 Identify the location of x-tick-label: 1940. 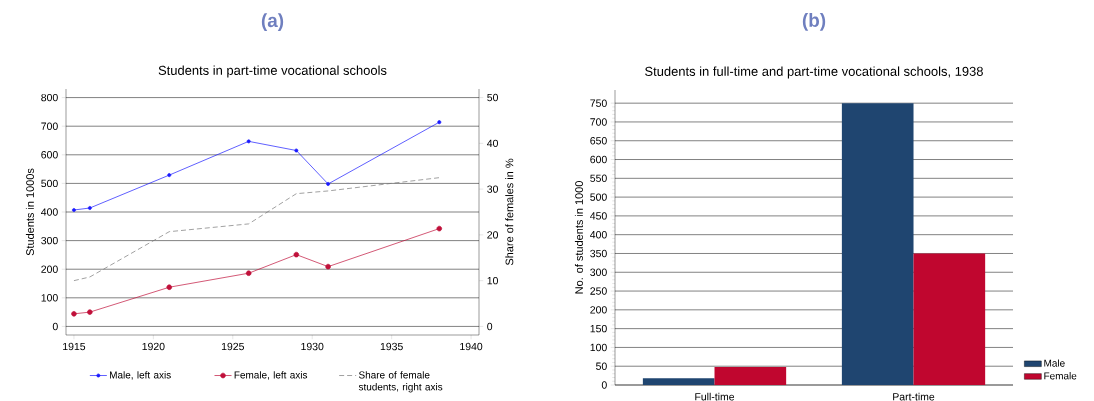
(471, 346).